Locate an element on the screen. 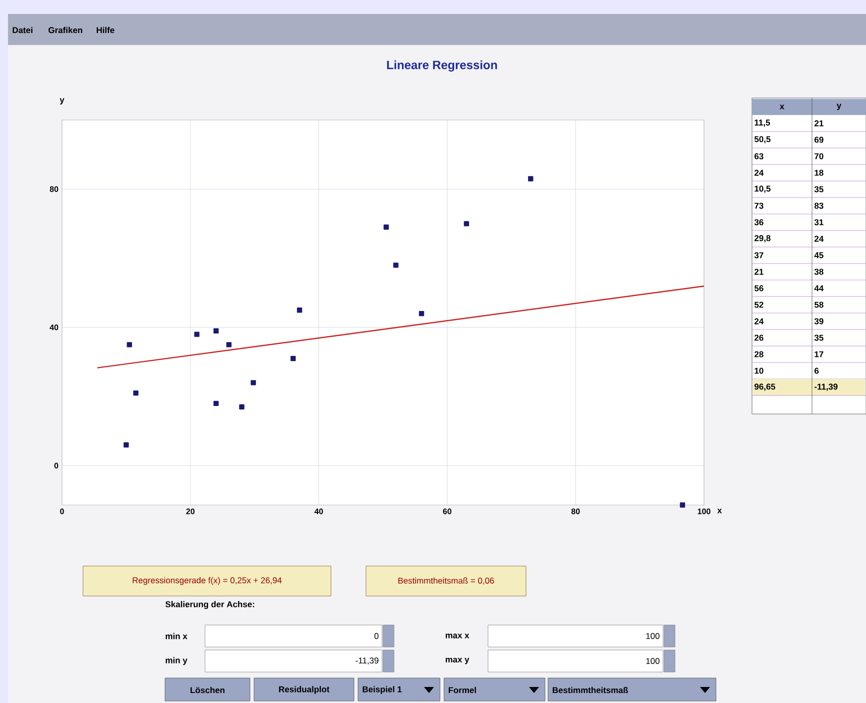 The width and height of the screenshot is (866, 703). text: 58 is located at coordinates (819, 305).